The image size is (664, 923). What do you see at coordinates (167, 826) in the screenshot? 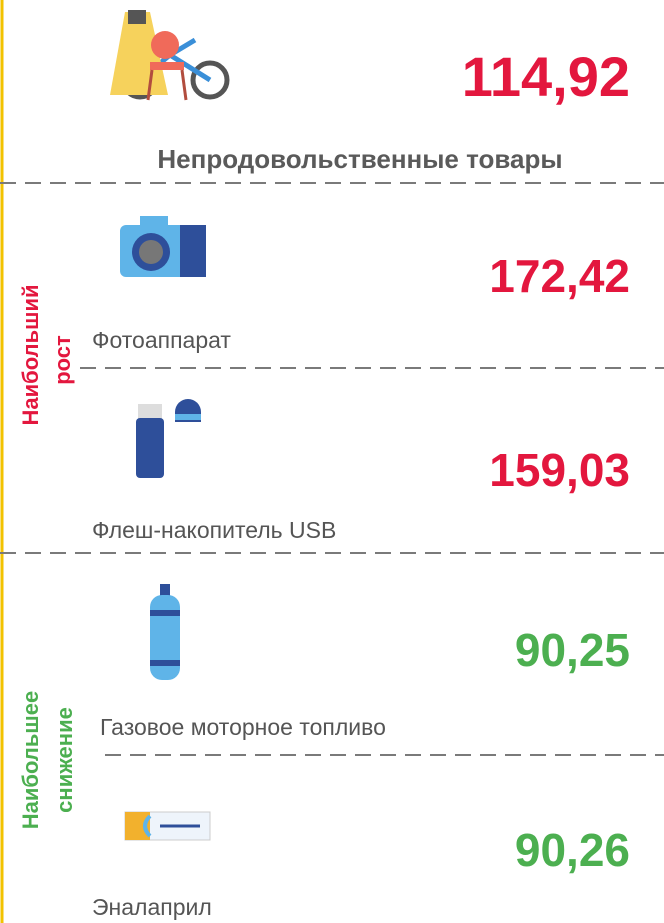
I see `pill-icon` at bounding box center [167, 826].